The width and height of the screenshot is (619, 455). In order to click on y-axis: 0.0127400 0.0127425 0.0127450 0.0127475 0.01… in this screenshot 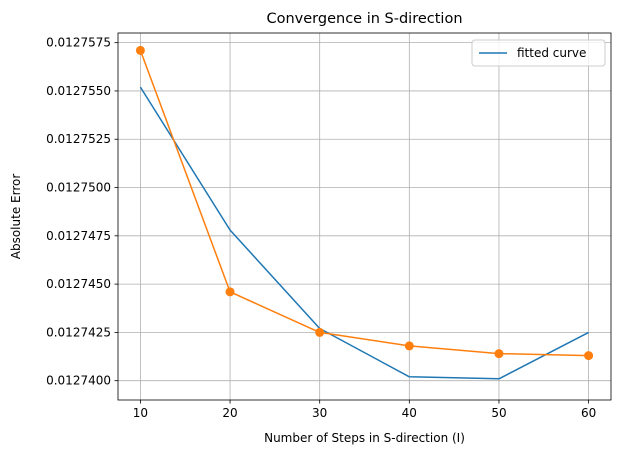, I will do `click(82, 212)`.